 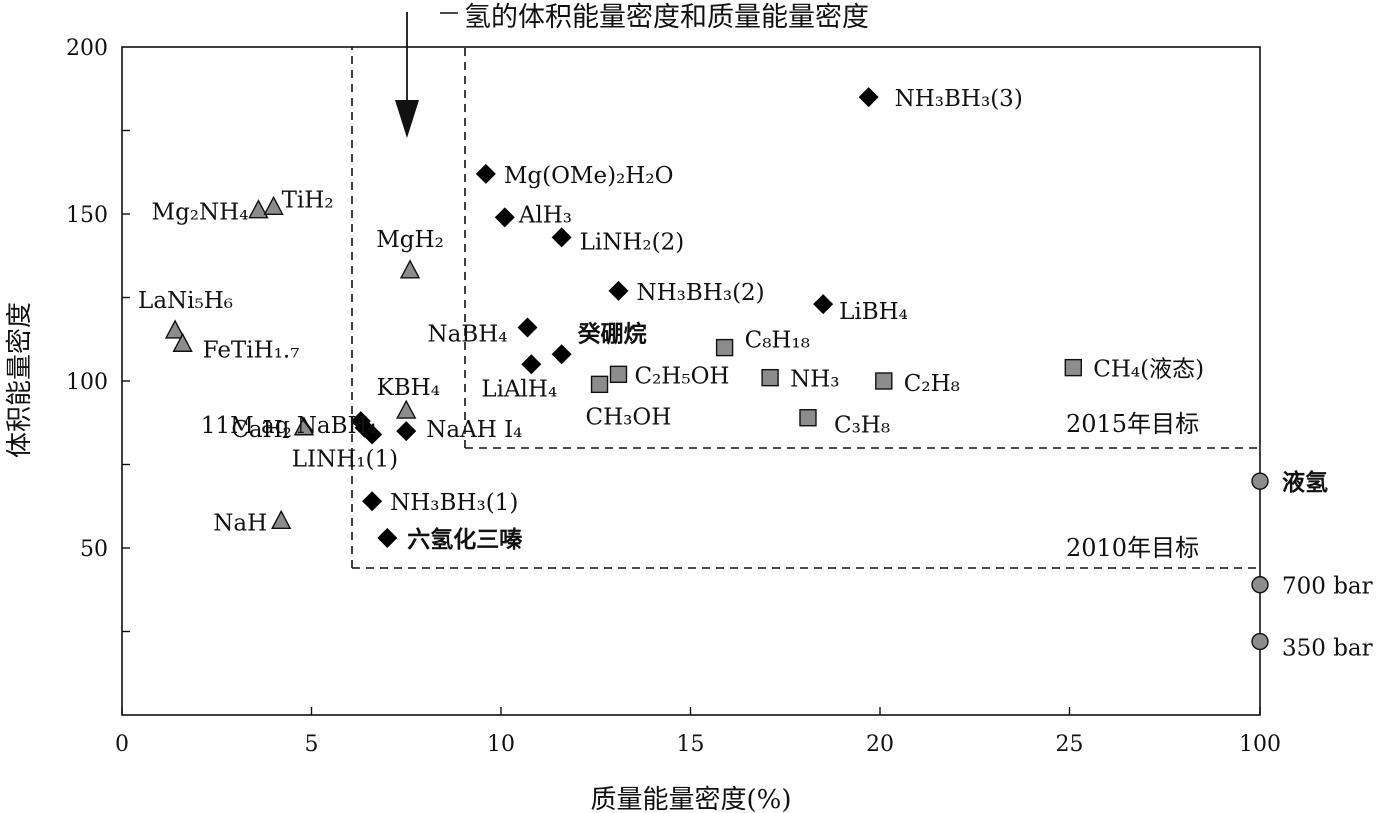 I want to click on x-tick-label: 15, so click(x=691, y=744).